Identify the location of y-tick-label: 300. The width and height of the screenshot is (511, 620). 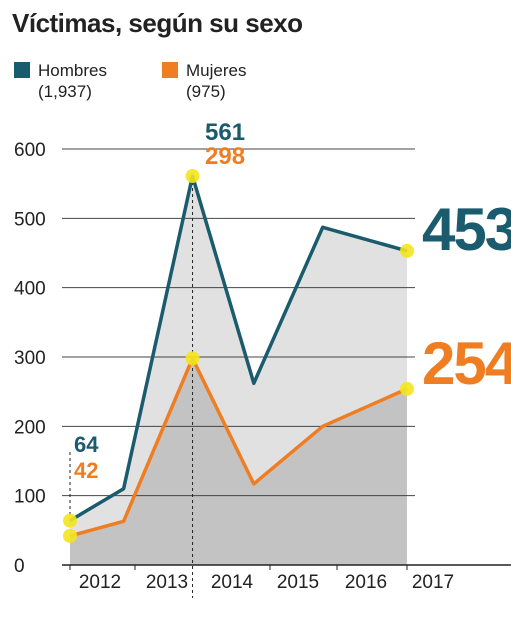
(30, 358).